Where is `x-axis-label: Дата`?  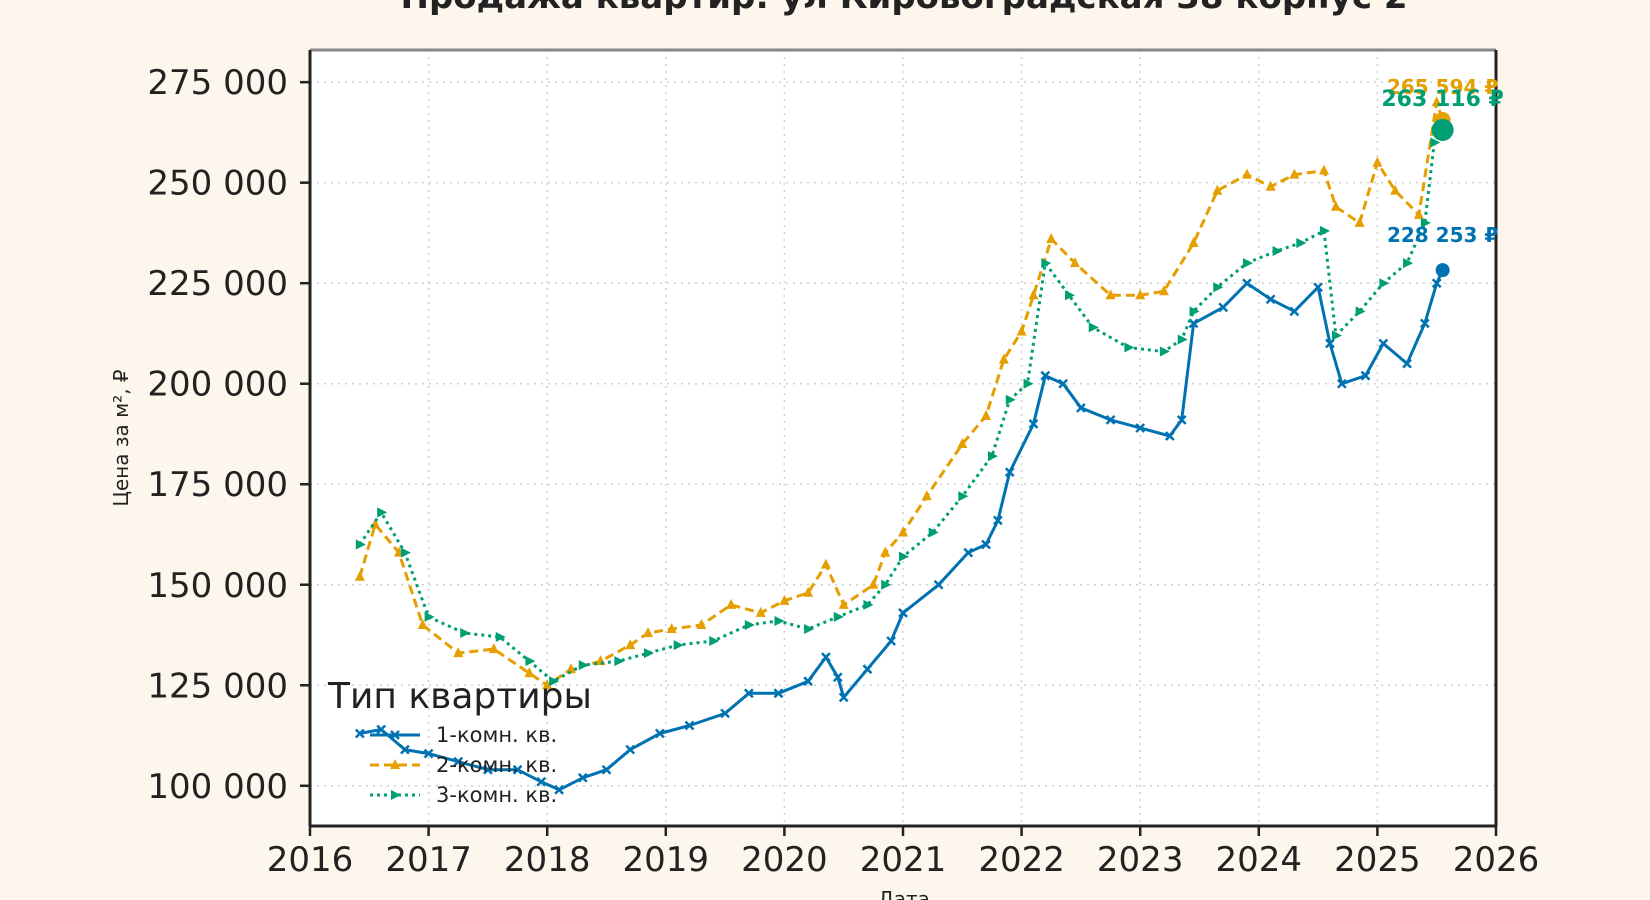 x-axis-label: Дата is located at coordinates (904, 893).